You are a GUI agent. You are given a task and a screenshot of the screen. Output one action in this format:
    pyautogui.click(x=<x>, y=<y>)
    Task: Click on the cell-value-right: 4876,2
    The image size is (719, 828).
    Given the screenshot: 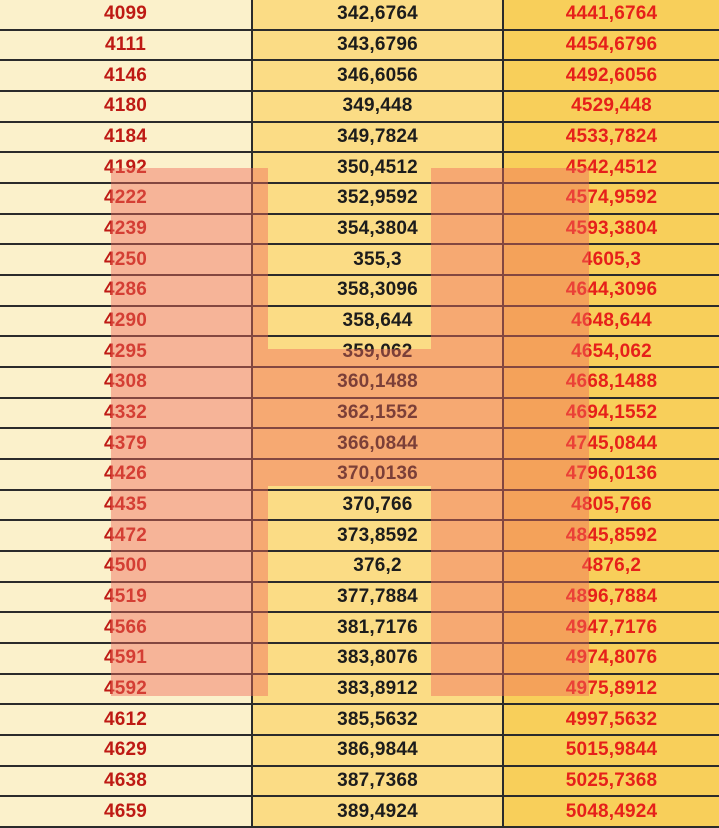 What is the action you would take?
    pyautogui.click(x=610, y=567)
    